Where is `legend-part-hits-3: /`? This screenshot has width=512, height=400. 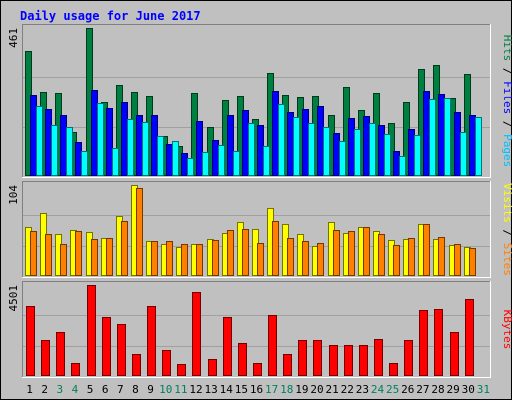
legend-part-hits-3: / is located at coordinates (506, 124).